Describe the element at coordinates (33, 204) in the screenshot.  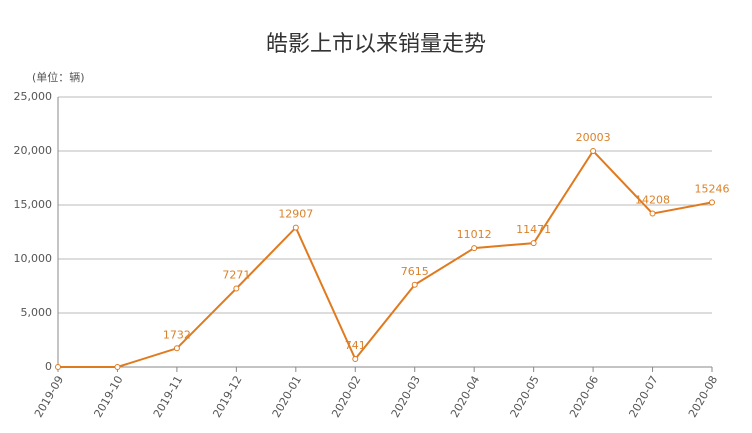
I see `y-tick-label: 15,000` at that location.